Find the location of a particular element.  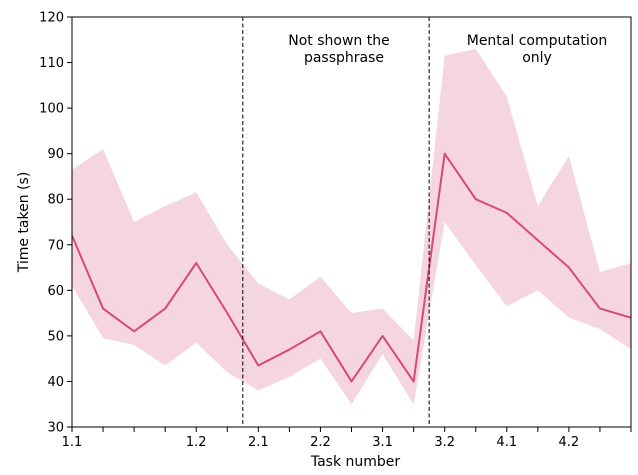

x-tick-label: 4.2 is located at coordinates (569, 442).